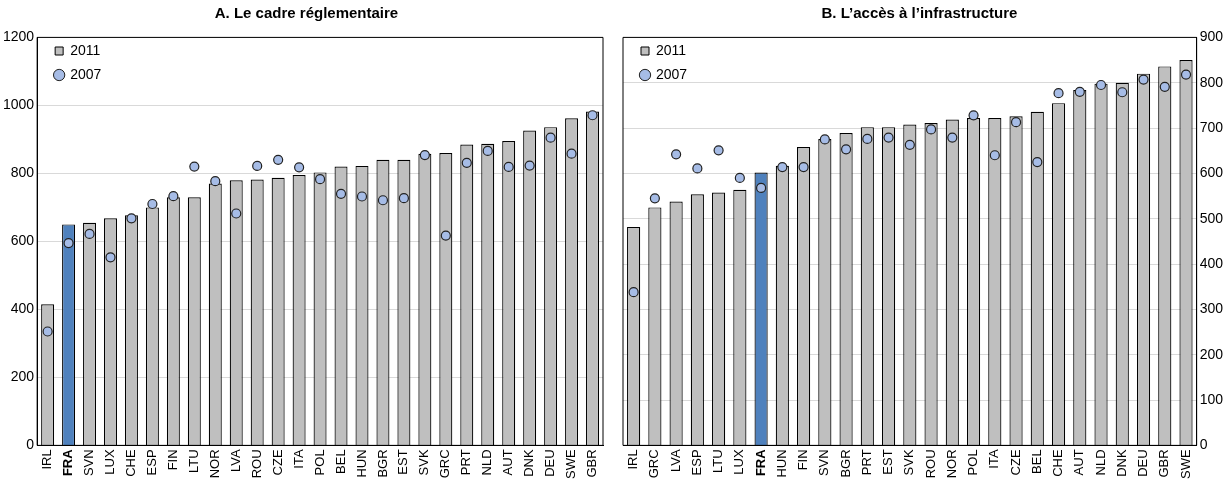  Describe the element at coordinates (1211, 36) in the screenshot. I see `y2-tick-label: 900` at that location.